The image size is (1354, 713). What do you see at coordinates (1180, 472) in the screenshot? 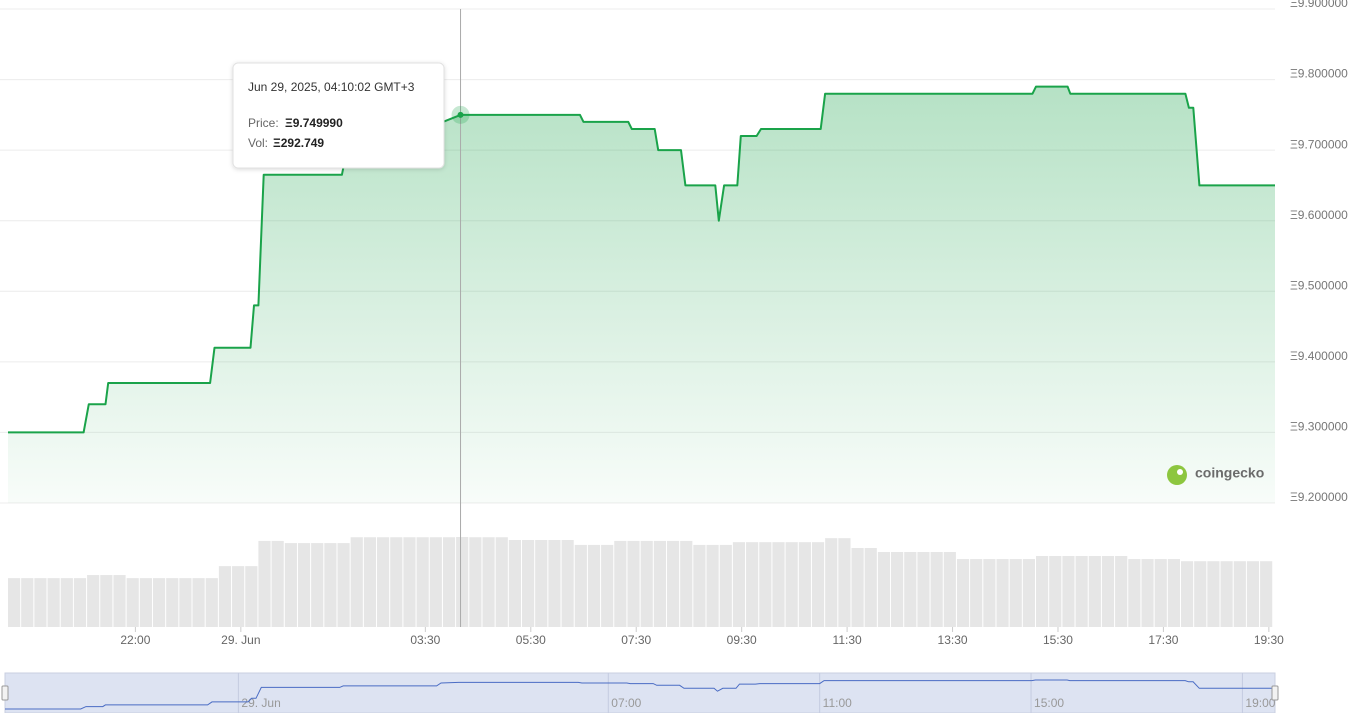
I see `logo-eye` at bounding box center [1180, 472].